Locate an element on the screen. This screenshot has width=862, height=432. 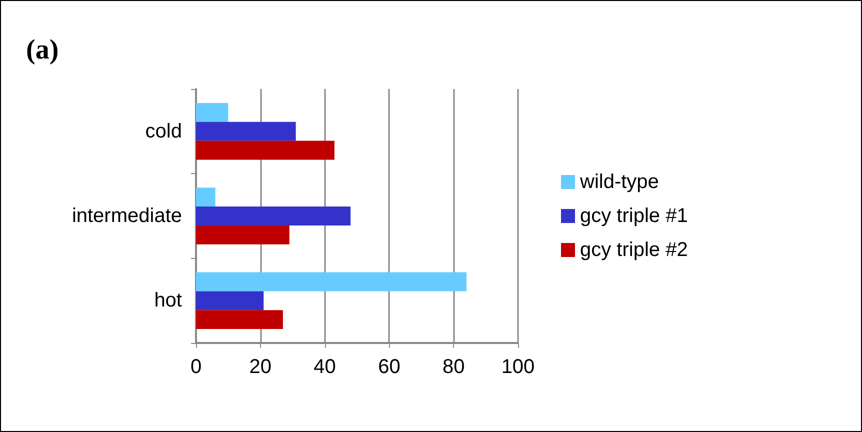
x-tick-label: 60 is located at coordinates (389, 367).